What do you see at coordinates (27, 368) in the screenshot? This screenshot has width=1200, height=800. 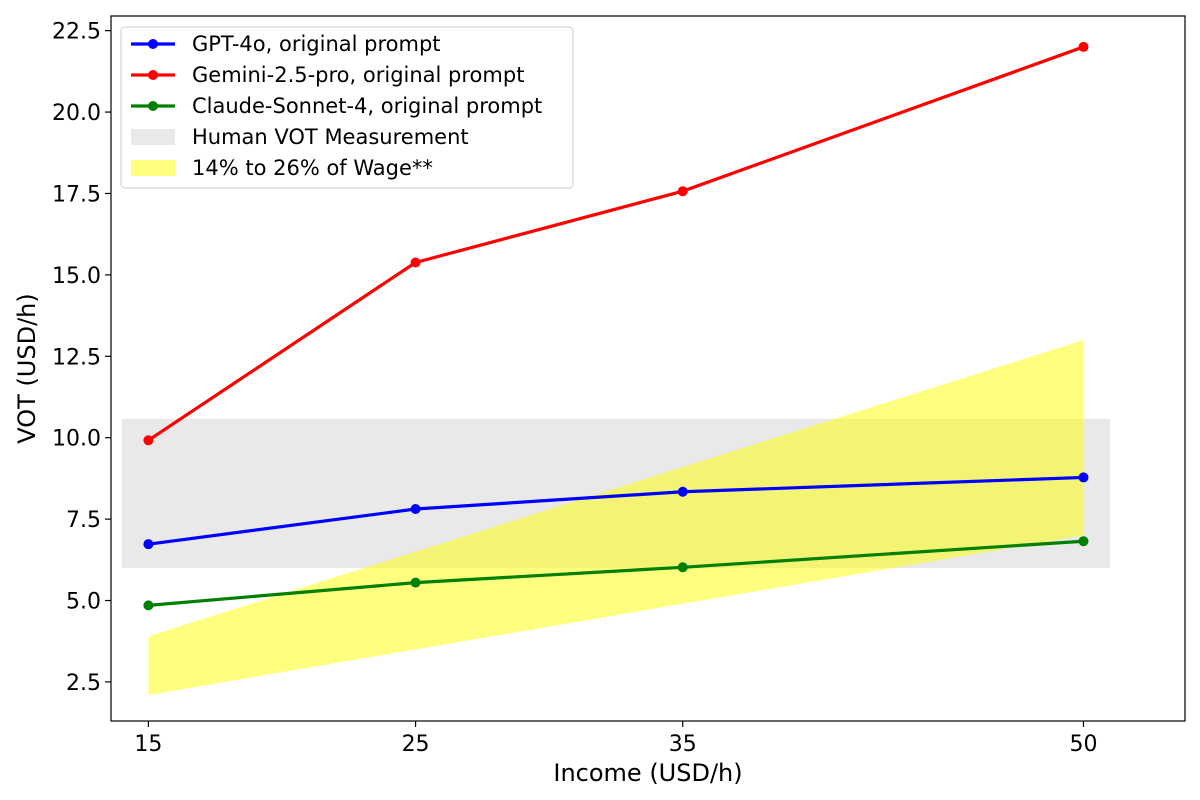 I see `y-axis-label: VOT (USD/h)` at bounding box center [27, 368].